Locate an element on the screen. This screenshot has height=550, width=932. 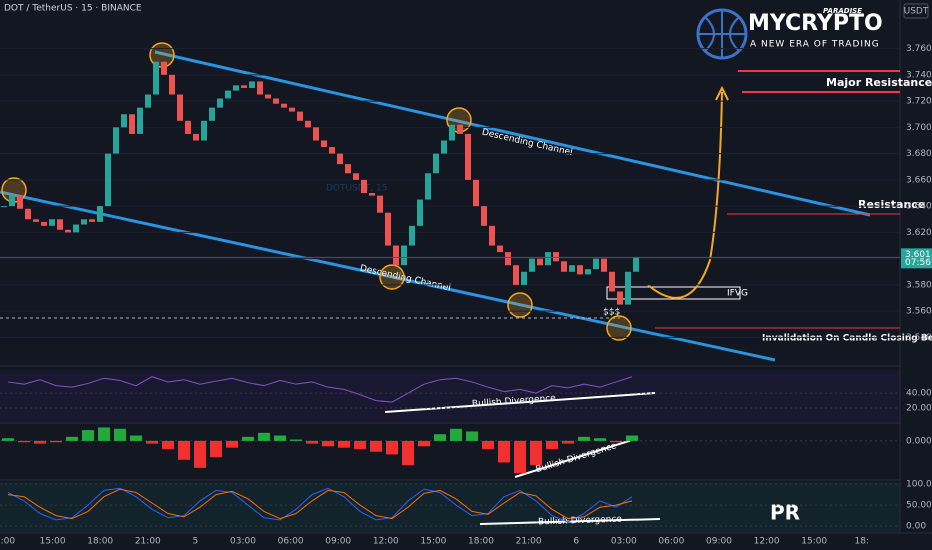
watermark: DOTUSDT, 15 is located at coordinates (356, 189).